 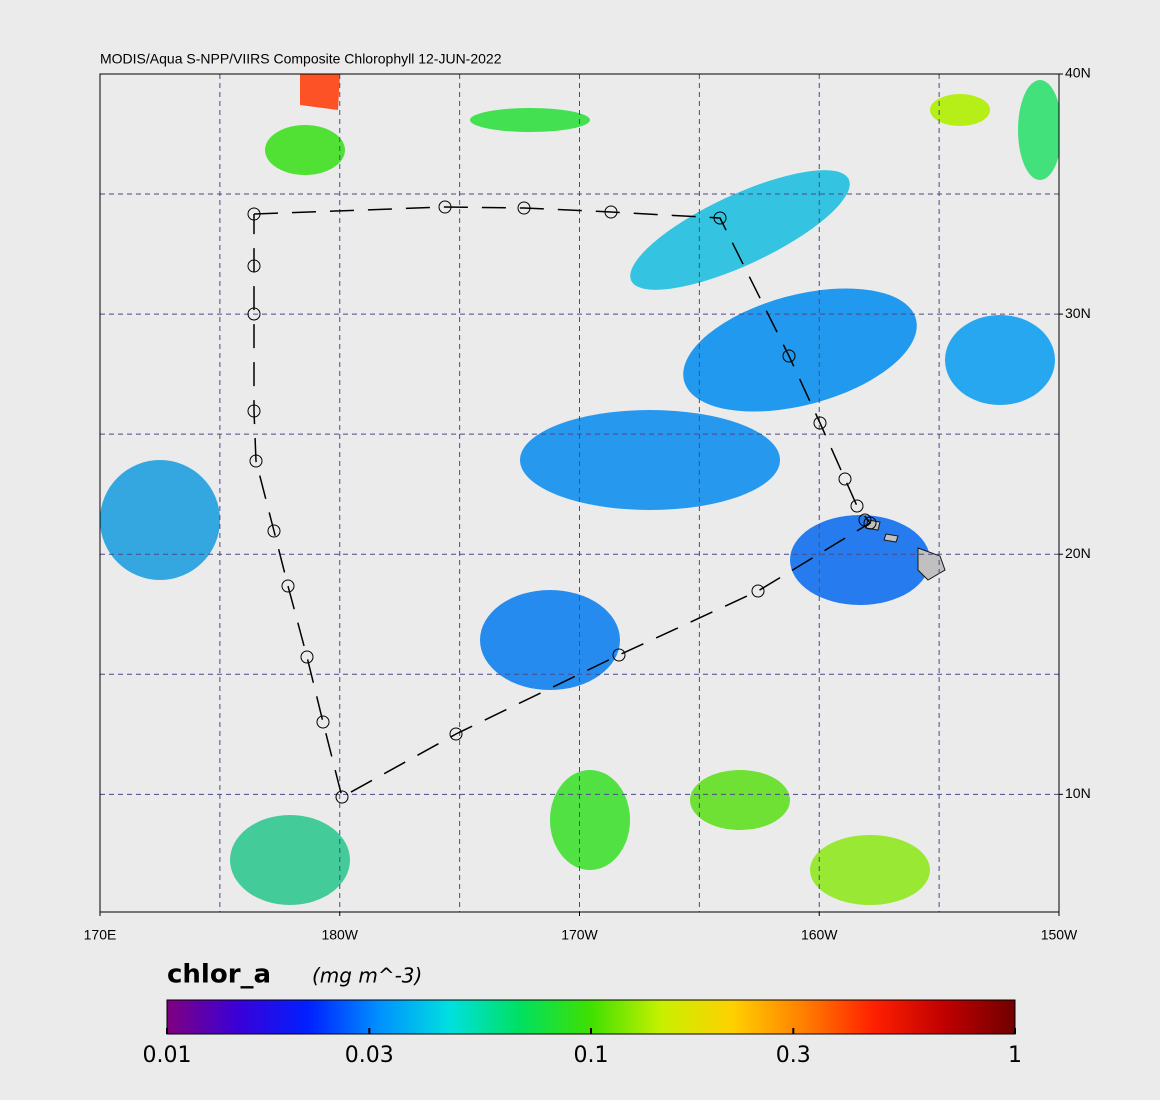 What do you see at coordinates (1078, 553) in the screenshot?
I see `y-tick-label: 20N` at bounding box center [1078, 553].